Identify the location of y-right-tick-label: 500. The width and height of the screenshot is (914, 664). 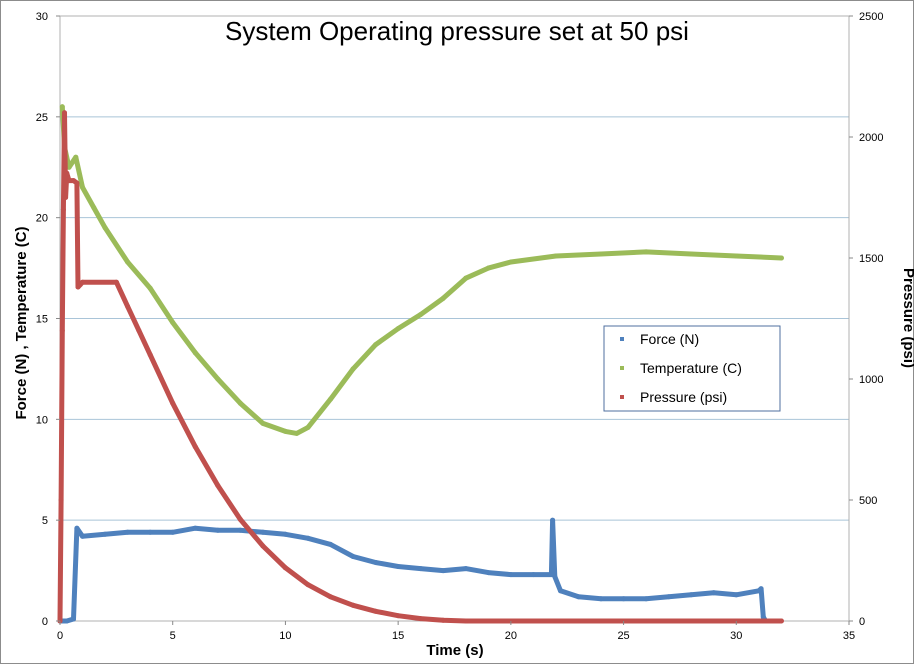
(868, 501).